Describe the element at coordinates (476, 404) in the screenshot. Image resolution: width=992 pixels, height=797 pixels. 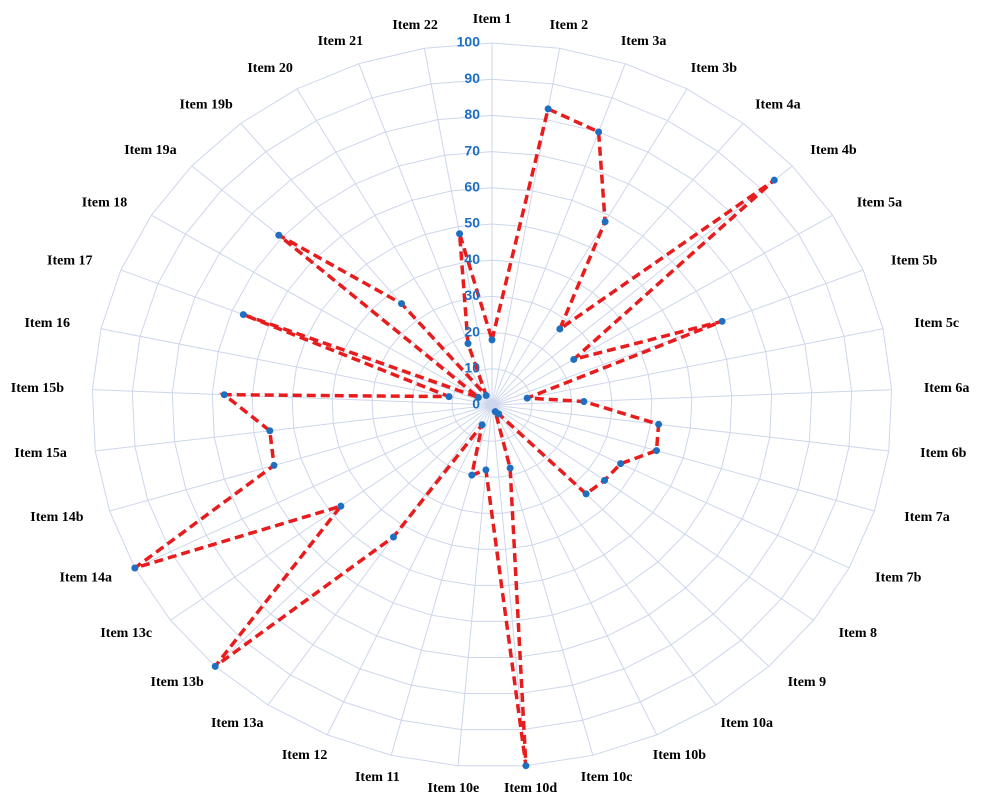
I see `tick-label: 0` at that location.